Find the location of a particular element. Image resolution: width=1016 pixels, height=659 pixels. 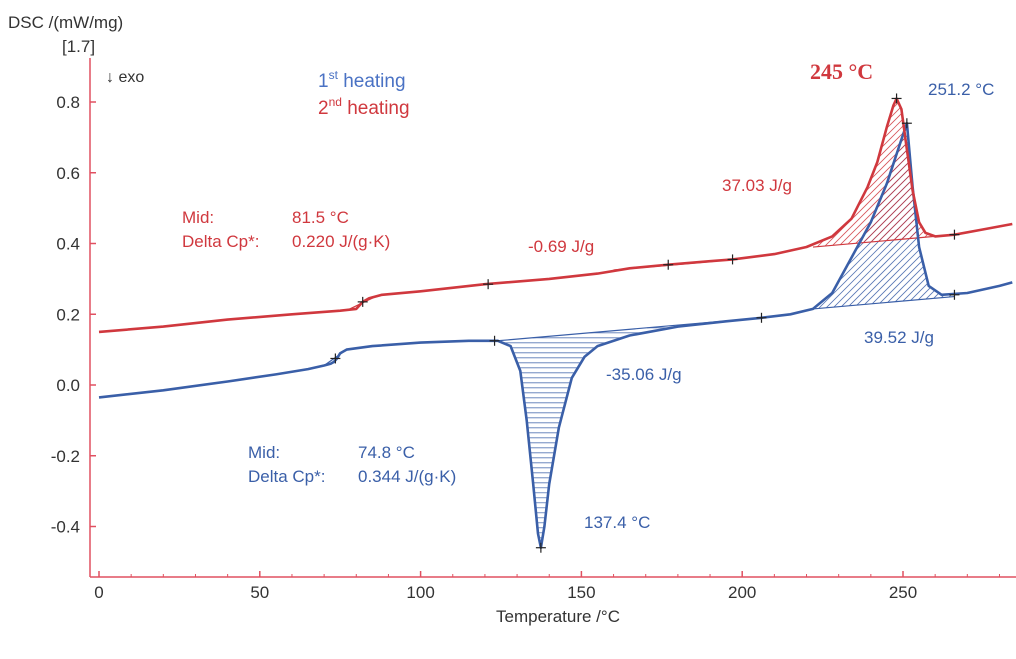

heat1-cold-enthalpy: -35.06 J/g is located at coordinates (644, 374).